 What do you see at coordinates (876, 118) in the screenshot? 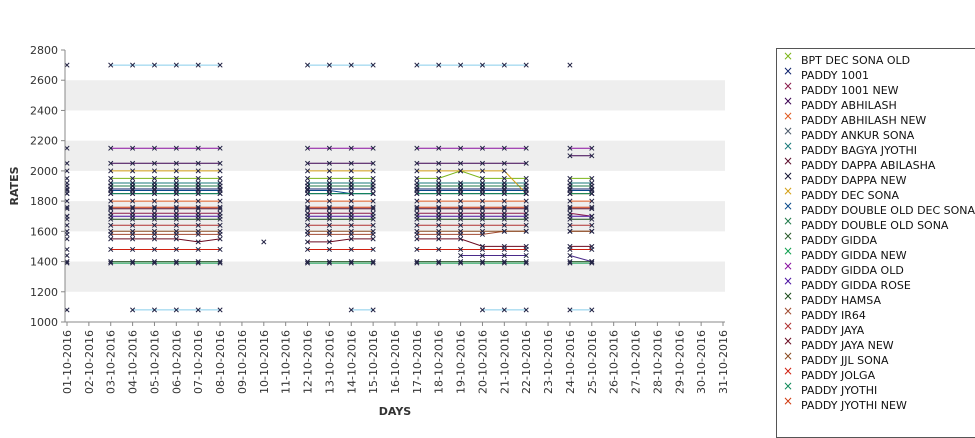
I see `legend-item: × PADDY ABHILASH NEW` at bounding box center [876, 118].